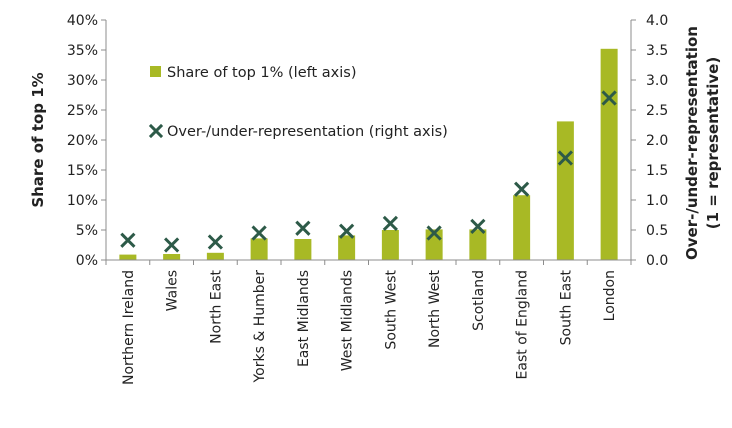  Describe the element at coordinates (713, 143) in the screenshot. I see `right-axis-title-line2: (1 = representative)` at that location.